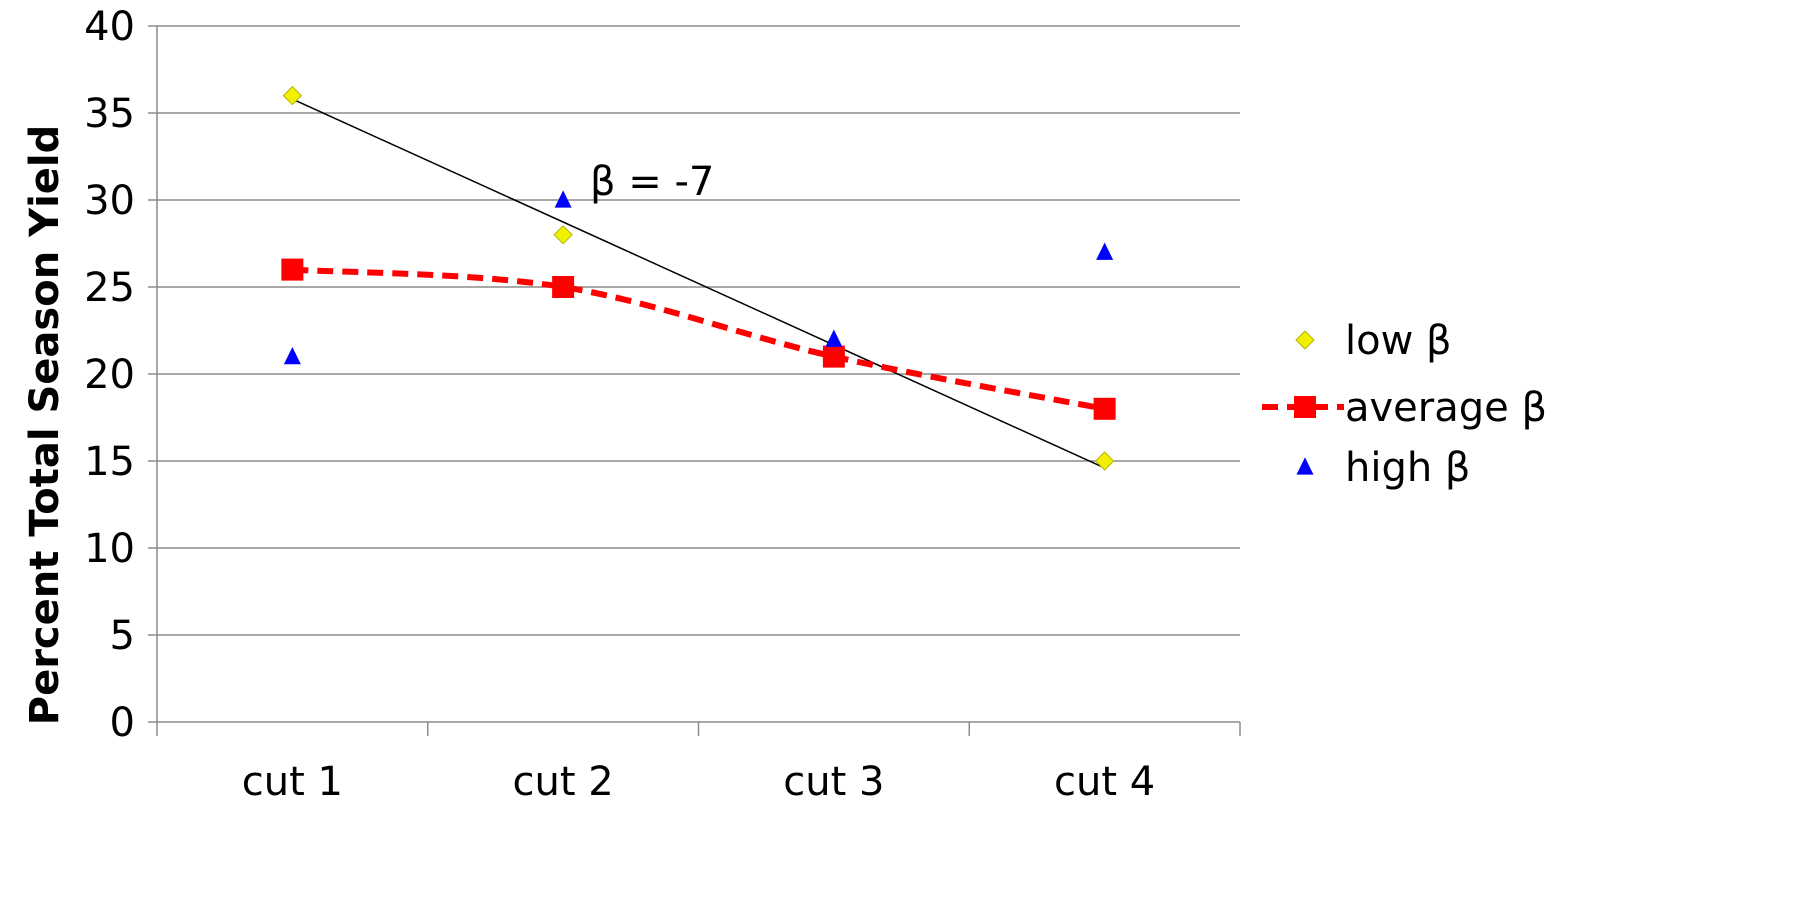 The height and width of the screenshot is (917, 1802). What do you see at coordinates (109, 462) in the screenshot?
I see `y-tick-label: 15` at bounding box center [109, 462].